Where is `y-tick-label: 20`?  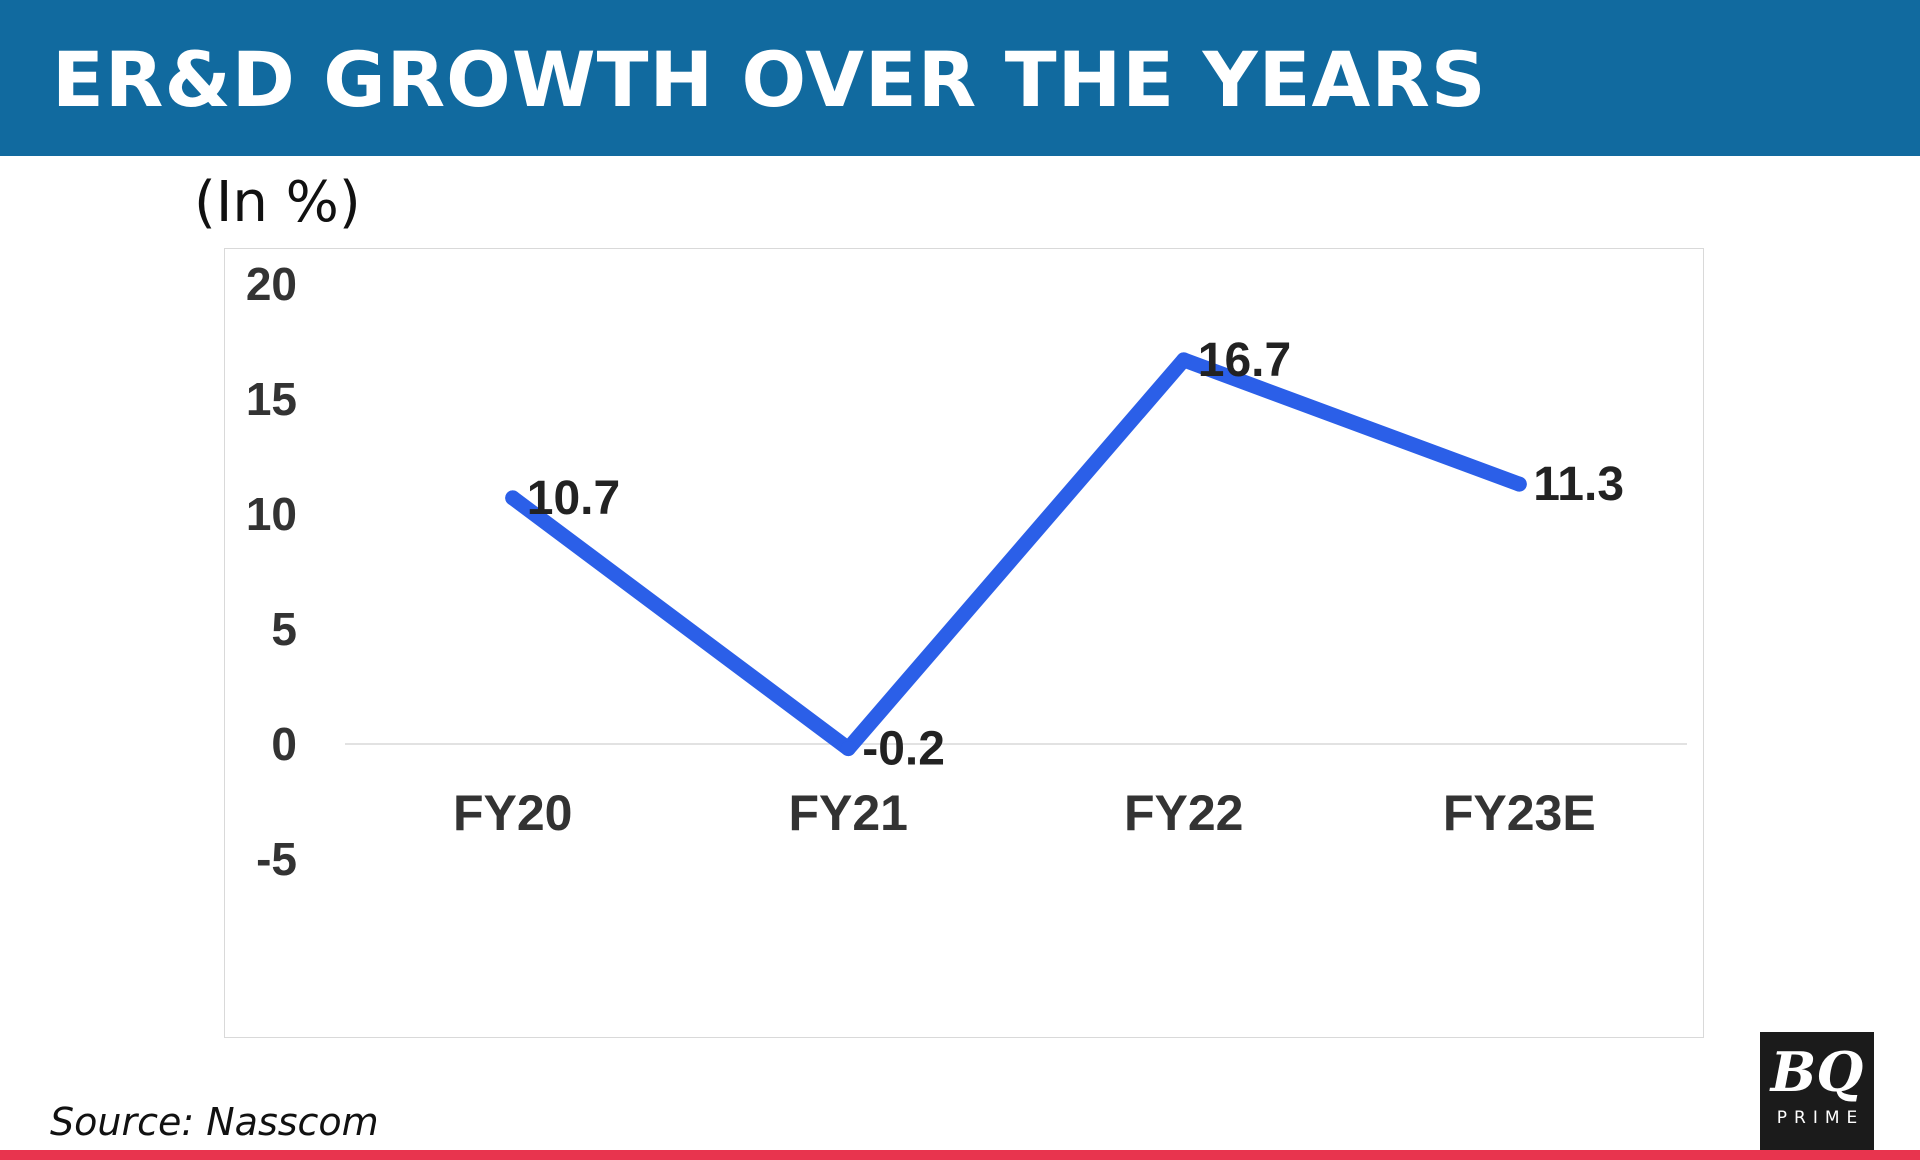
y-tick-label: 20 is located at coordinates (271, 284).